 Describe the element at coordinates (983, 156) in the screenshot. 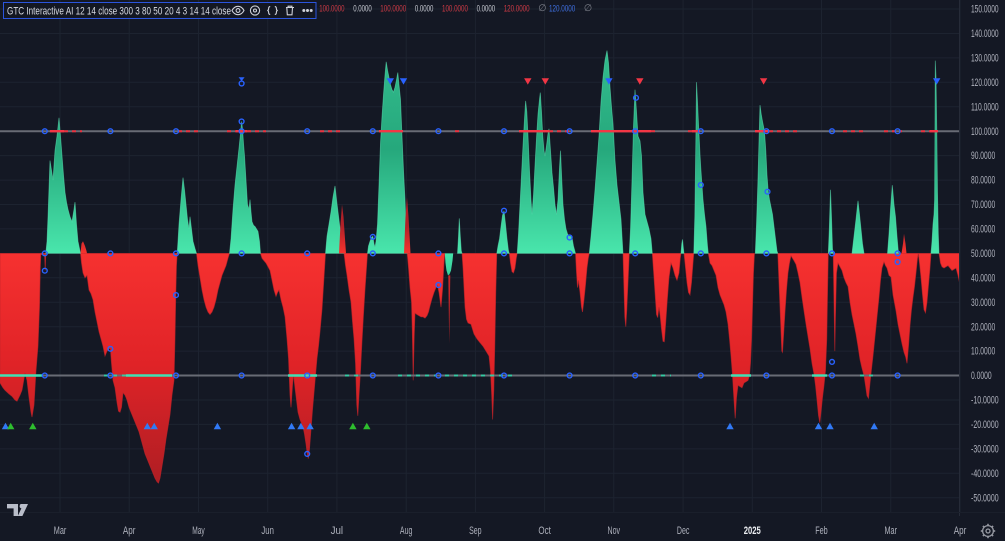

I see `svg-text: 90.0000` at that location.